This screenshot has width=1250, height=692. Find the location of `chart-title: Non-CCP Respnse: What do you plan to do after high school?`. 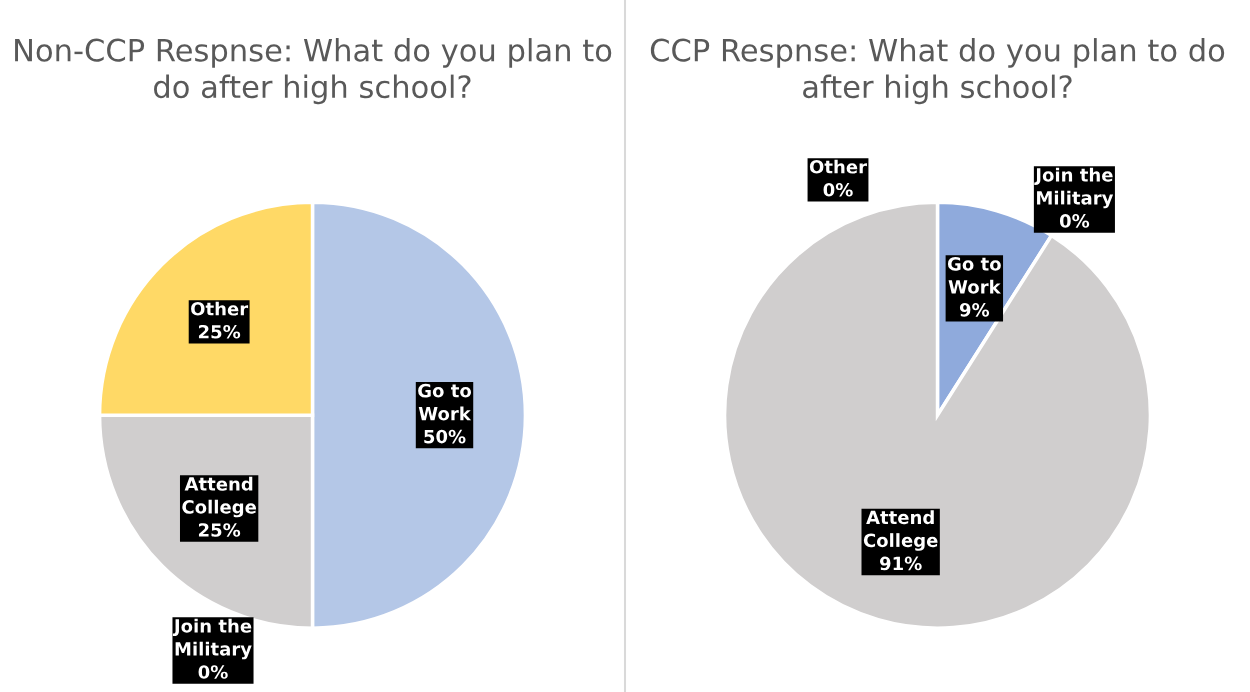

chart-title: Non-CCP Respnse: What do you plan to do after high school? is located at coordinates (313, 71).